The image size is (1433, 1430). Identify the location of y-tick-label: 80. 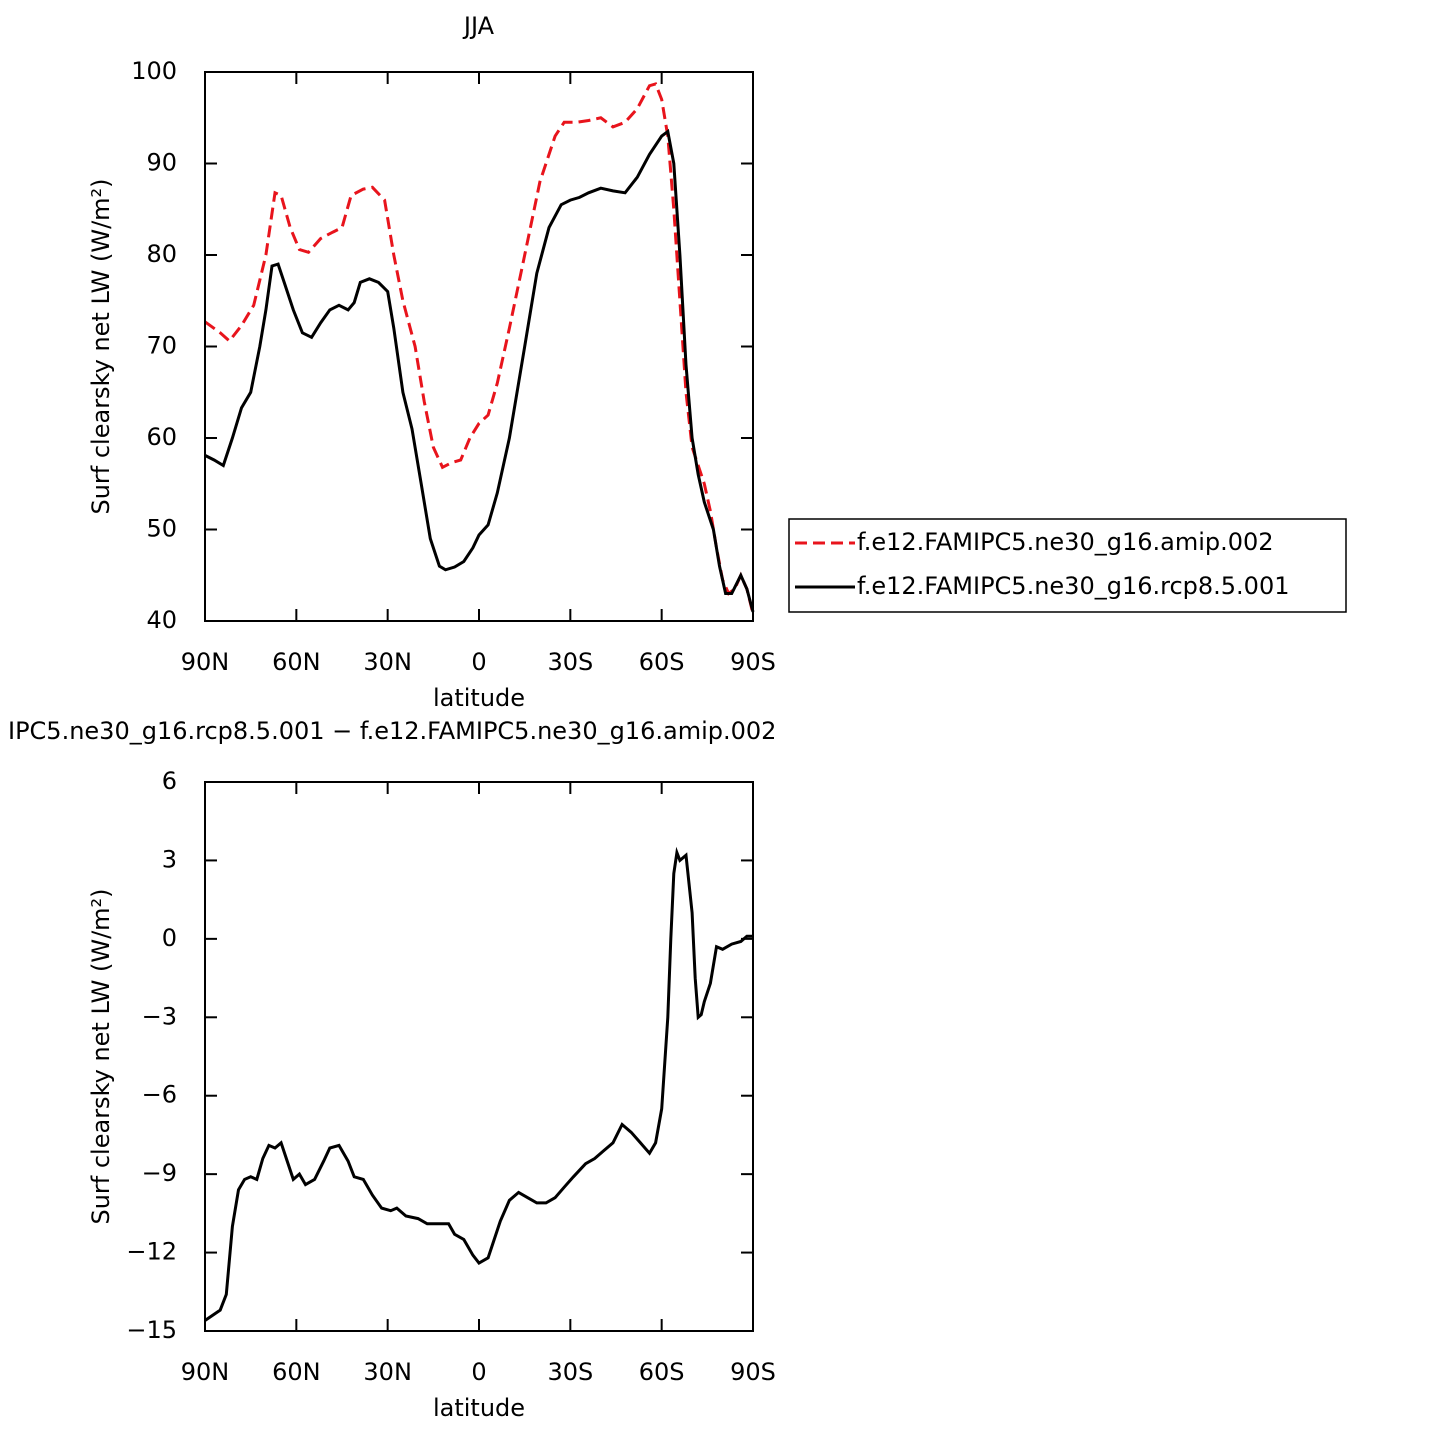
(161, 254).